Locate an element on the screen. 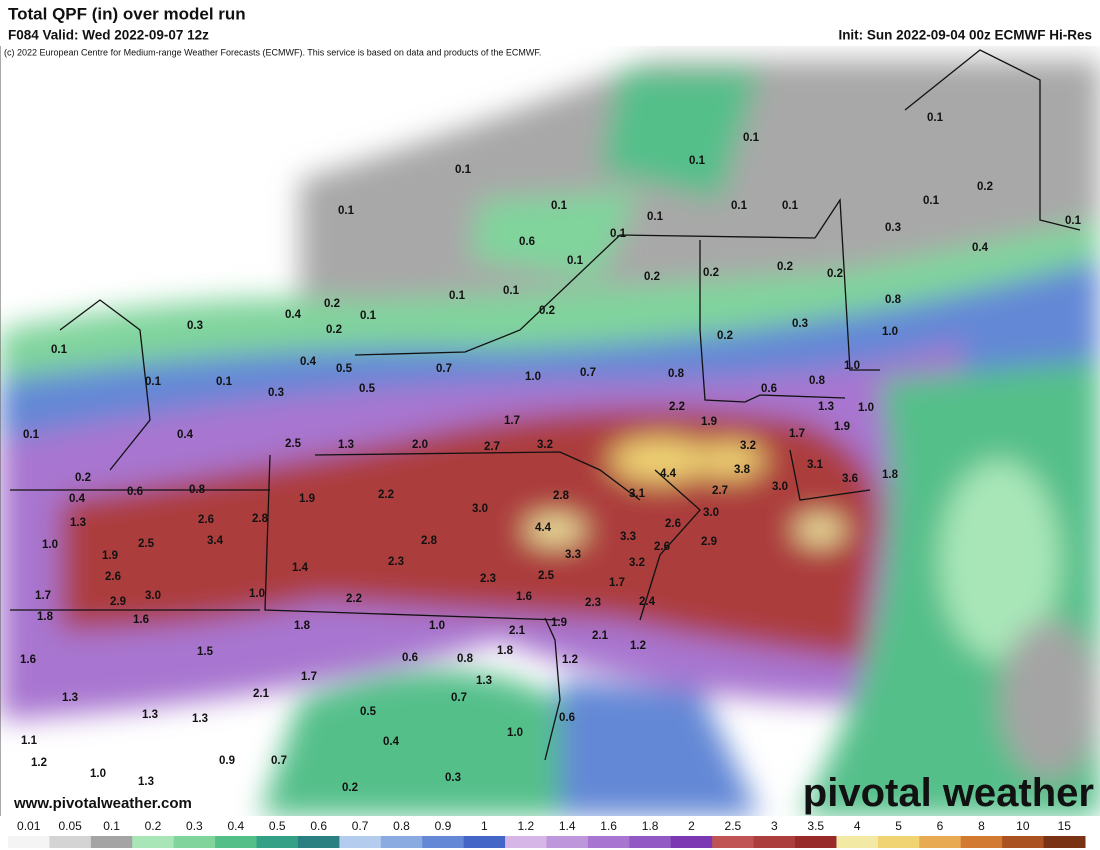 The height and width of the screenshot is (850, 1100). point-label: 2.0 is located at coordinates (420, 445).